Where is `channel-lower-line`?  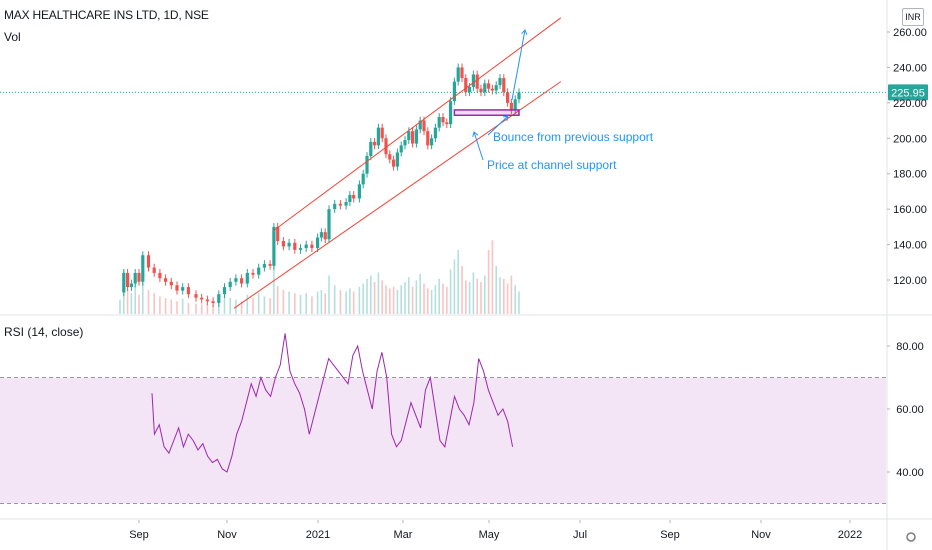
channel-lower-line is located at coordinates (397, 195).